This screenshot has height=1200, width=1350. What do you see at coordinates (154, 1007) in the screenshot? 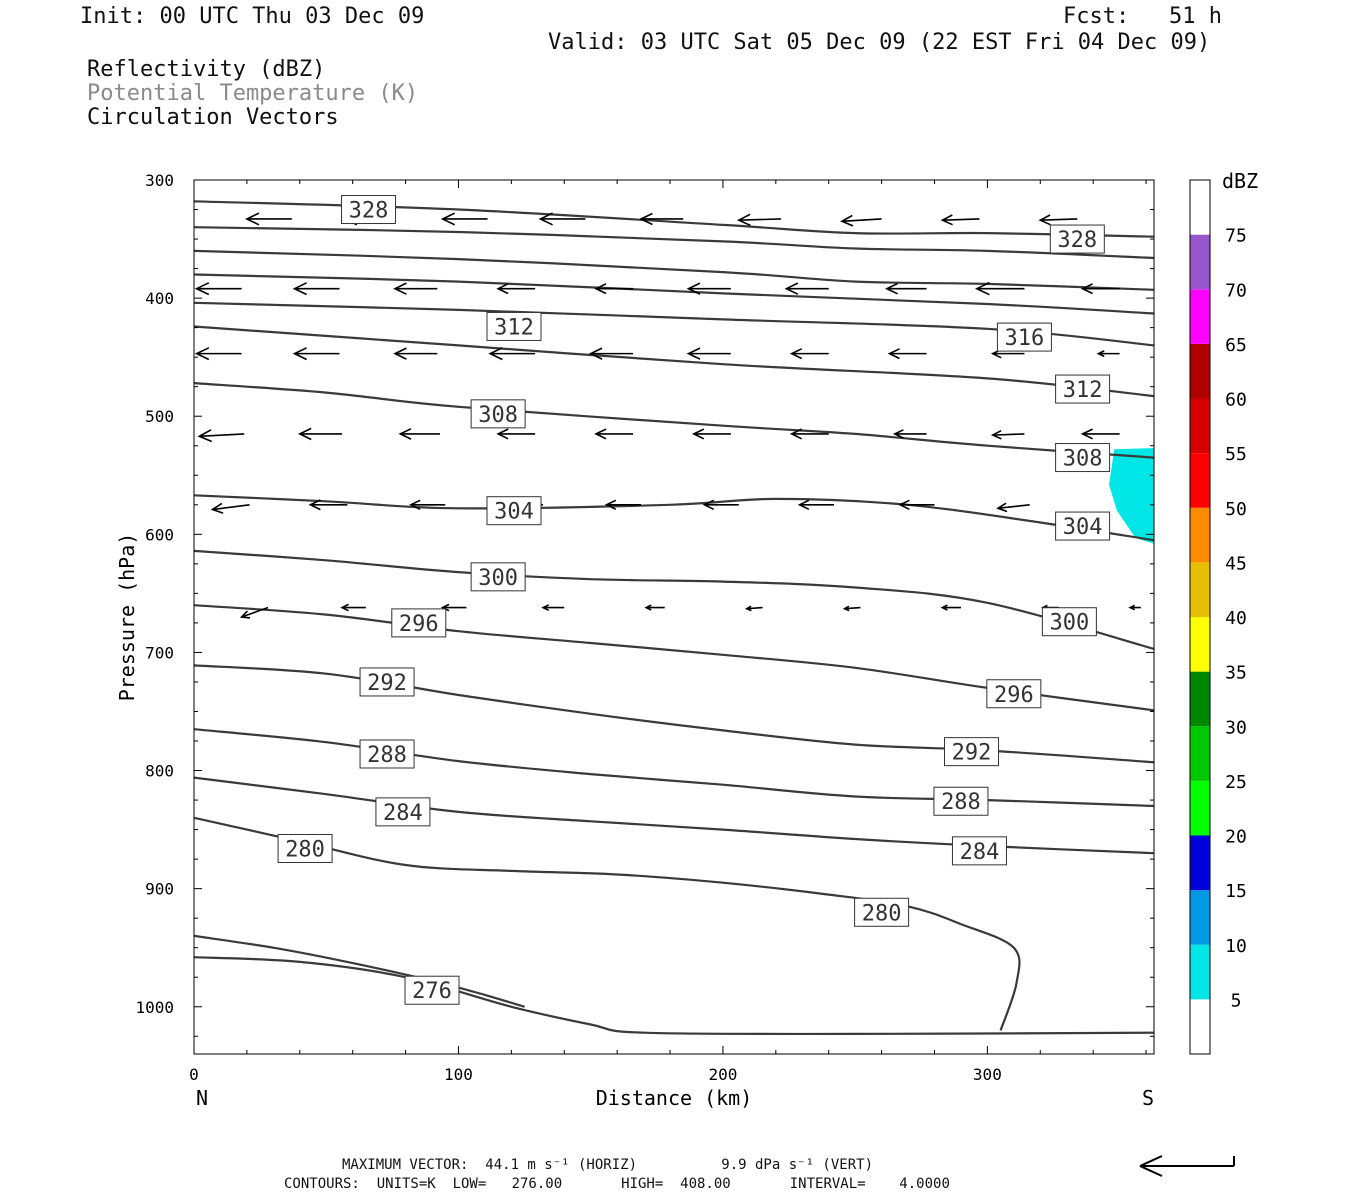
I see `y-tick-label: 1000` at bounding box center [154, 1007].